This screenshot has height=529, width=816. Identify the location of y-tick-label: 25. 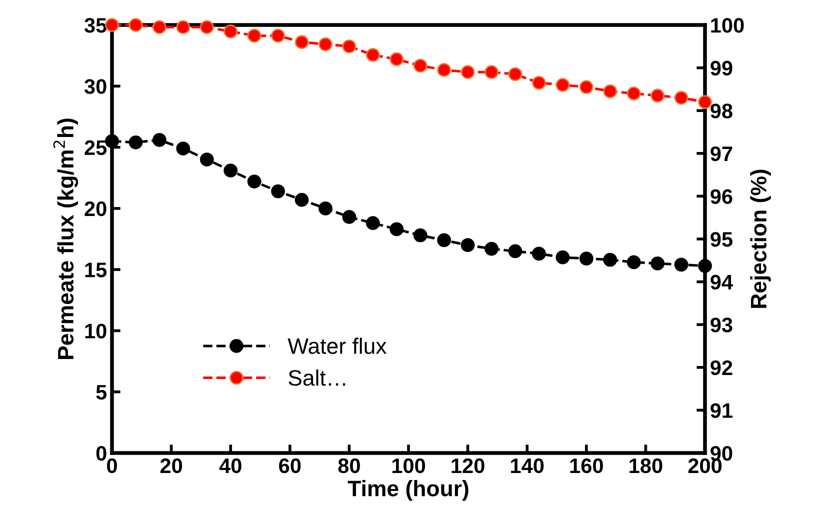
(95, 148).